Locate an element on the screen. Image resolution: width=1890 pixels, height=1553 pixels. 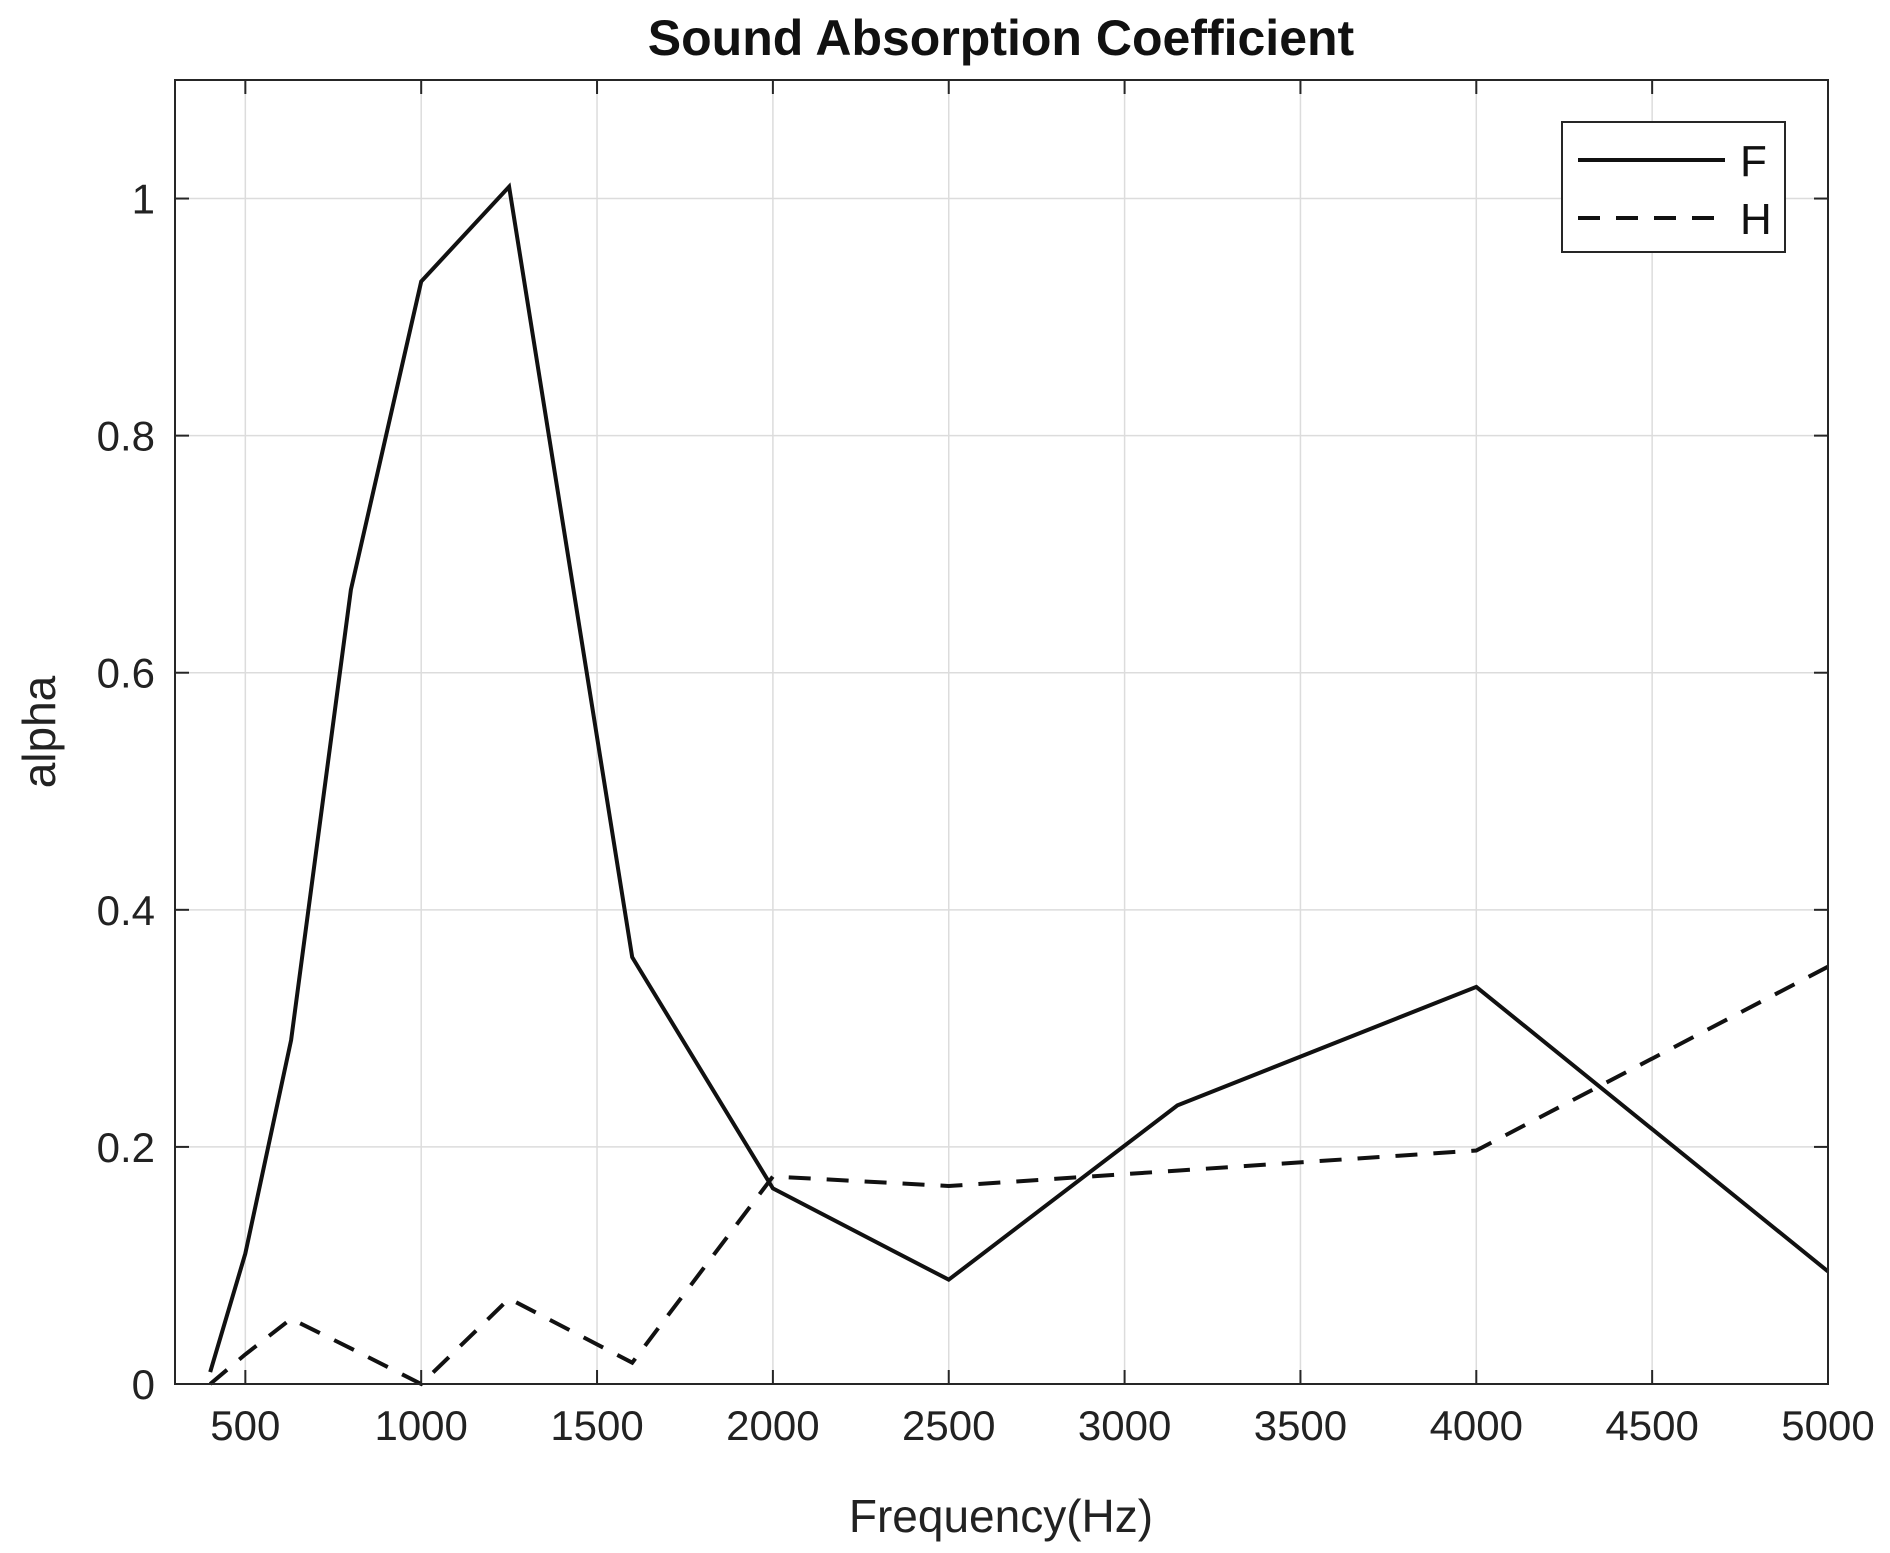
x-tick-labels: 500 1000 1500 2000 2500 3000 3500 4000 4500 5000 is located at coordinates (1042, 1425).